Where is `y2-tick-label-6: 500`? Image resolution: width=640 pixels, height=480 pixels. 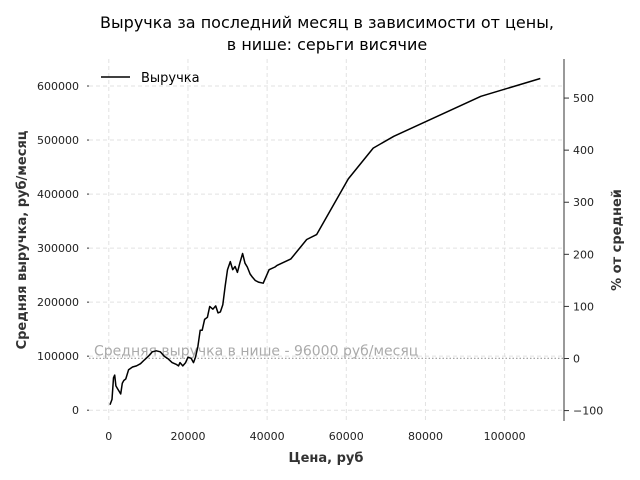
y2-tick-label-6: 500 is located at coordinates (583, 98).